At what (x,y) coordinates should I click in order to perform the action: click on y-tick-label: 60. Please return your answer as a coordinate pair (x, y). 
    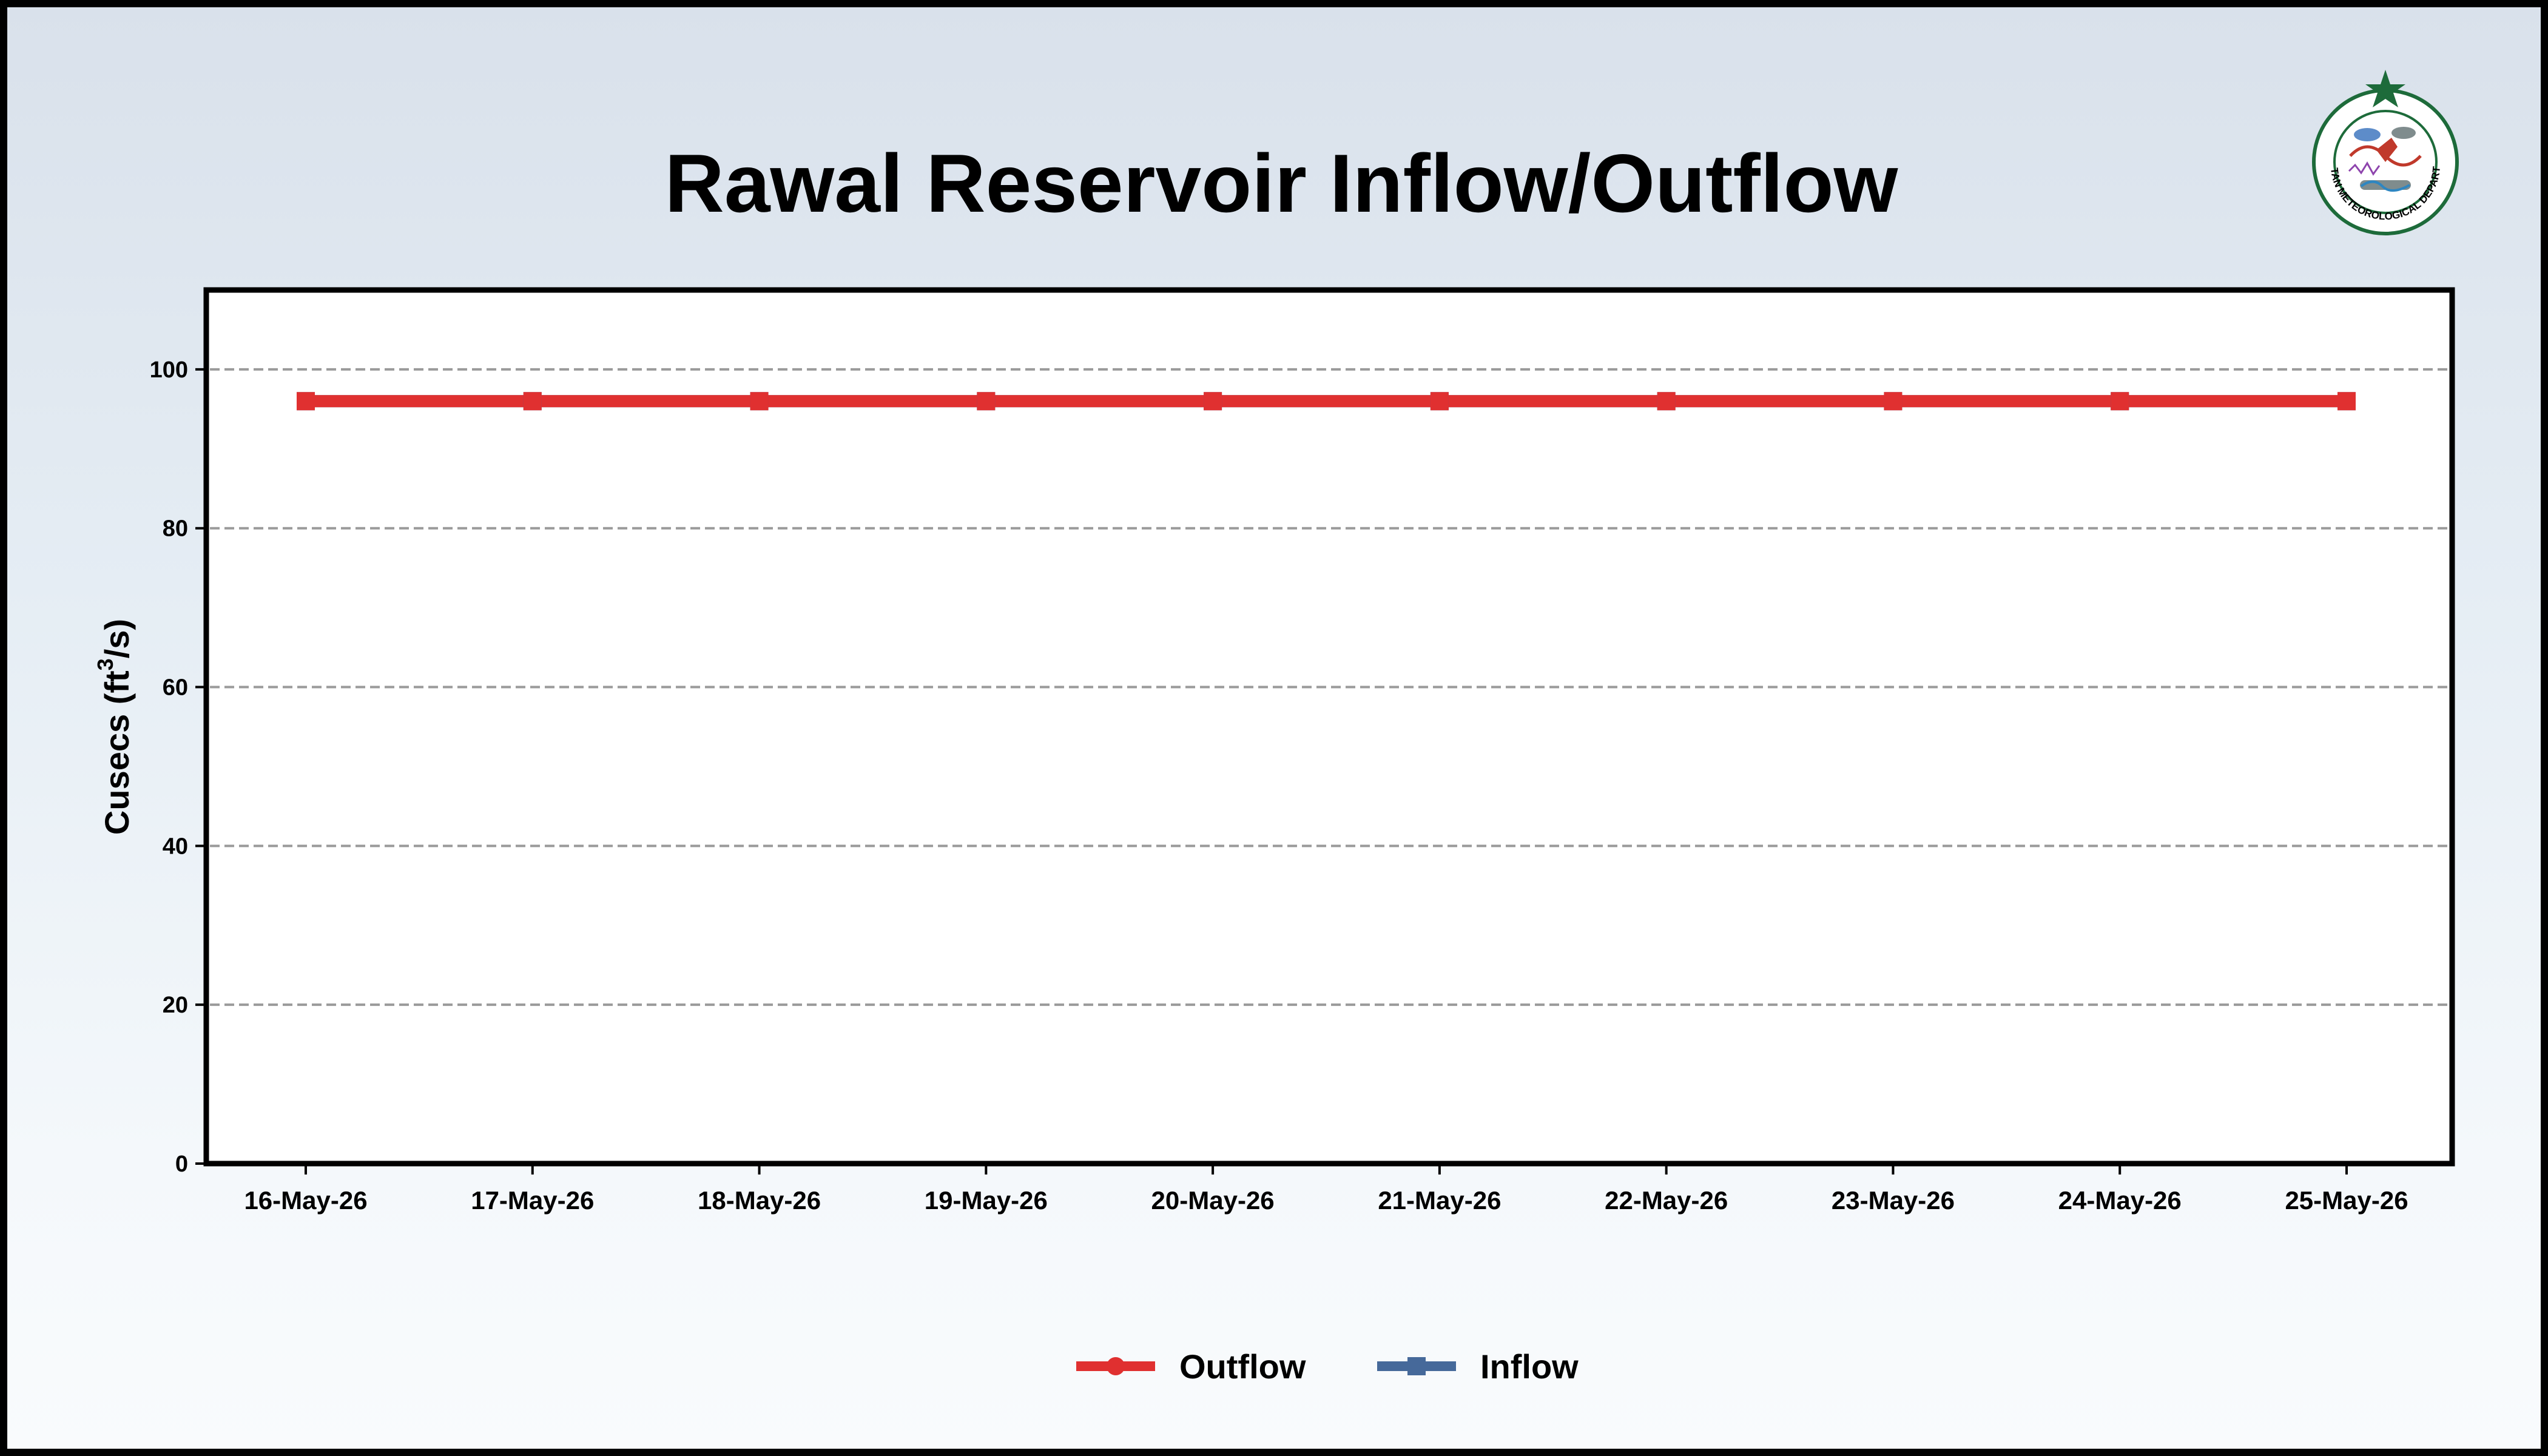
    Looking at the image, I should click on (175, 688).